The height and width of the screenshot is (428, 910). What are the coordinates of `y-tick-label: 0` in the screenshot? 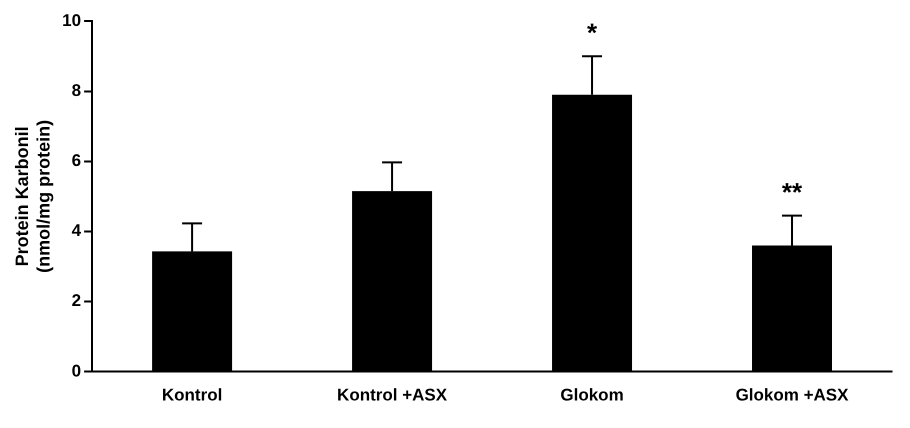 It's located at (77, 370).